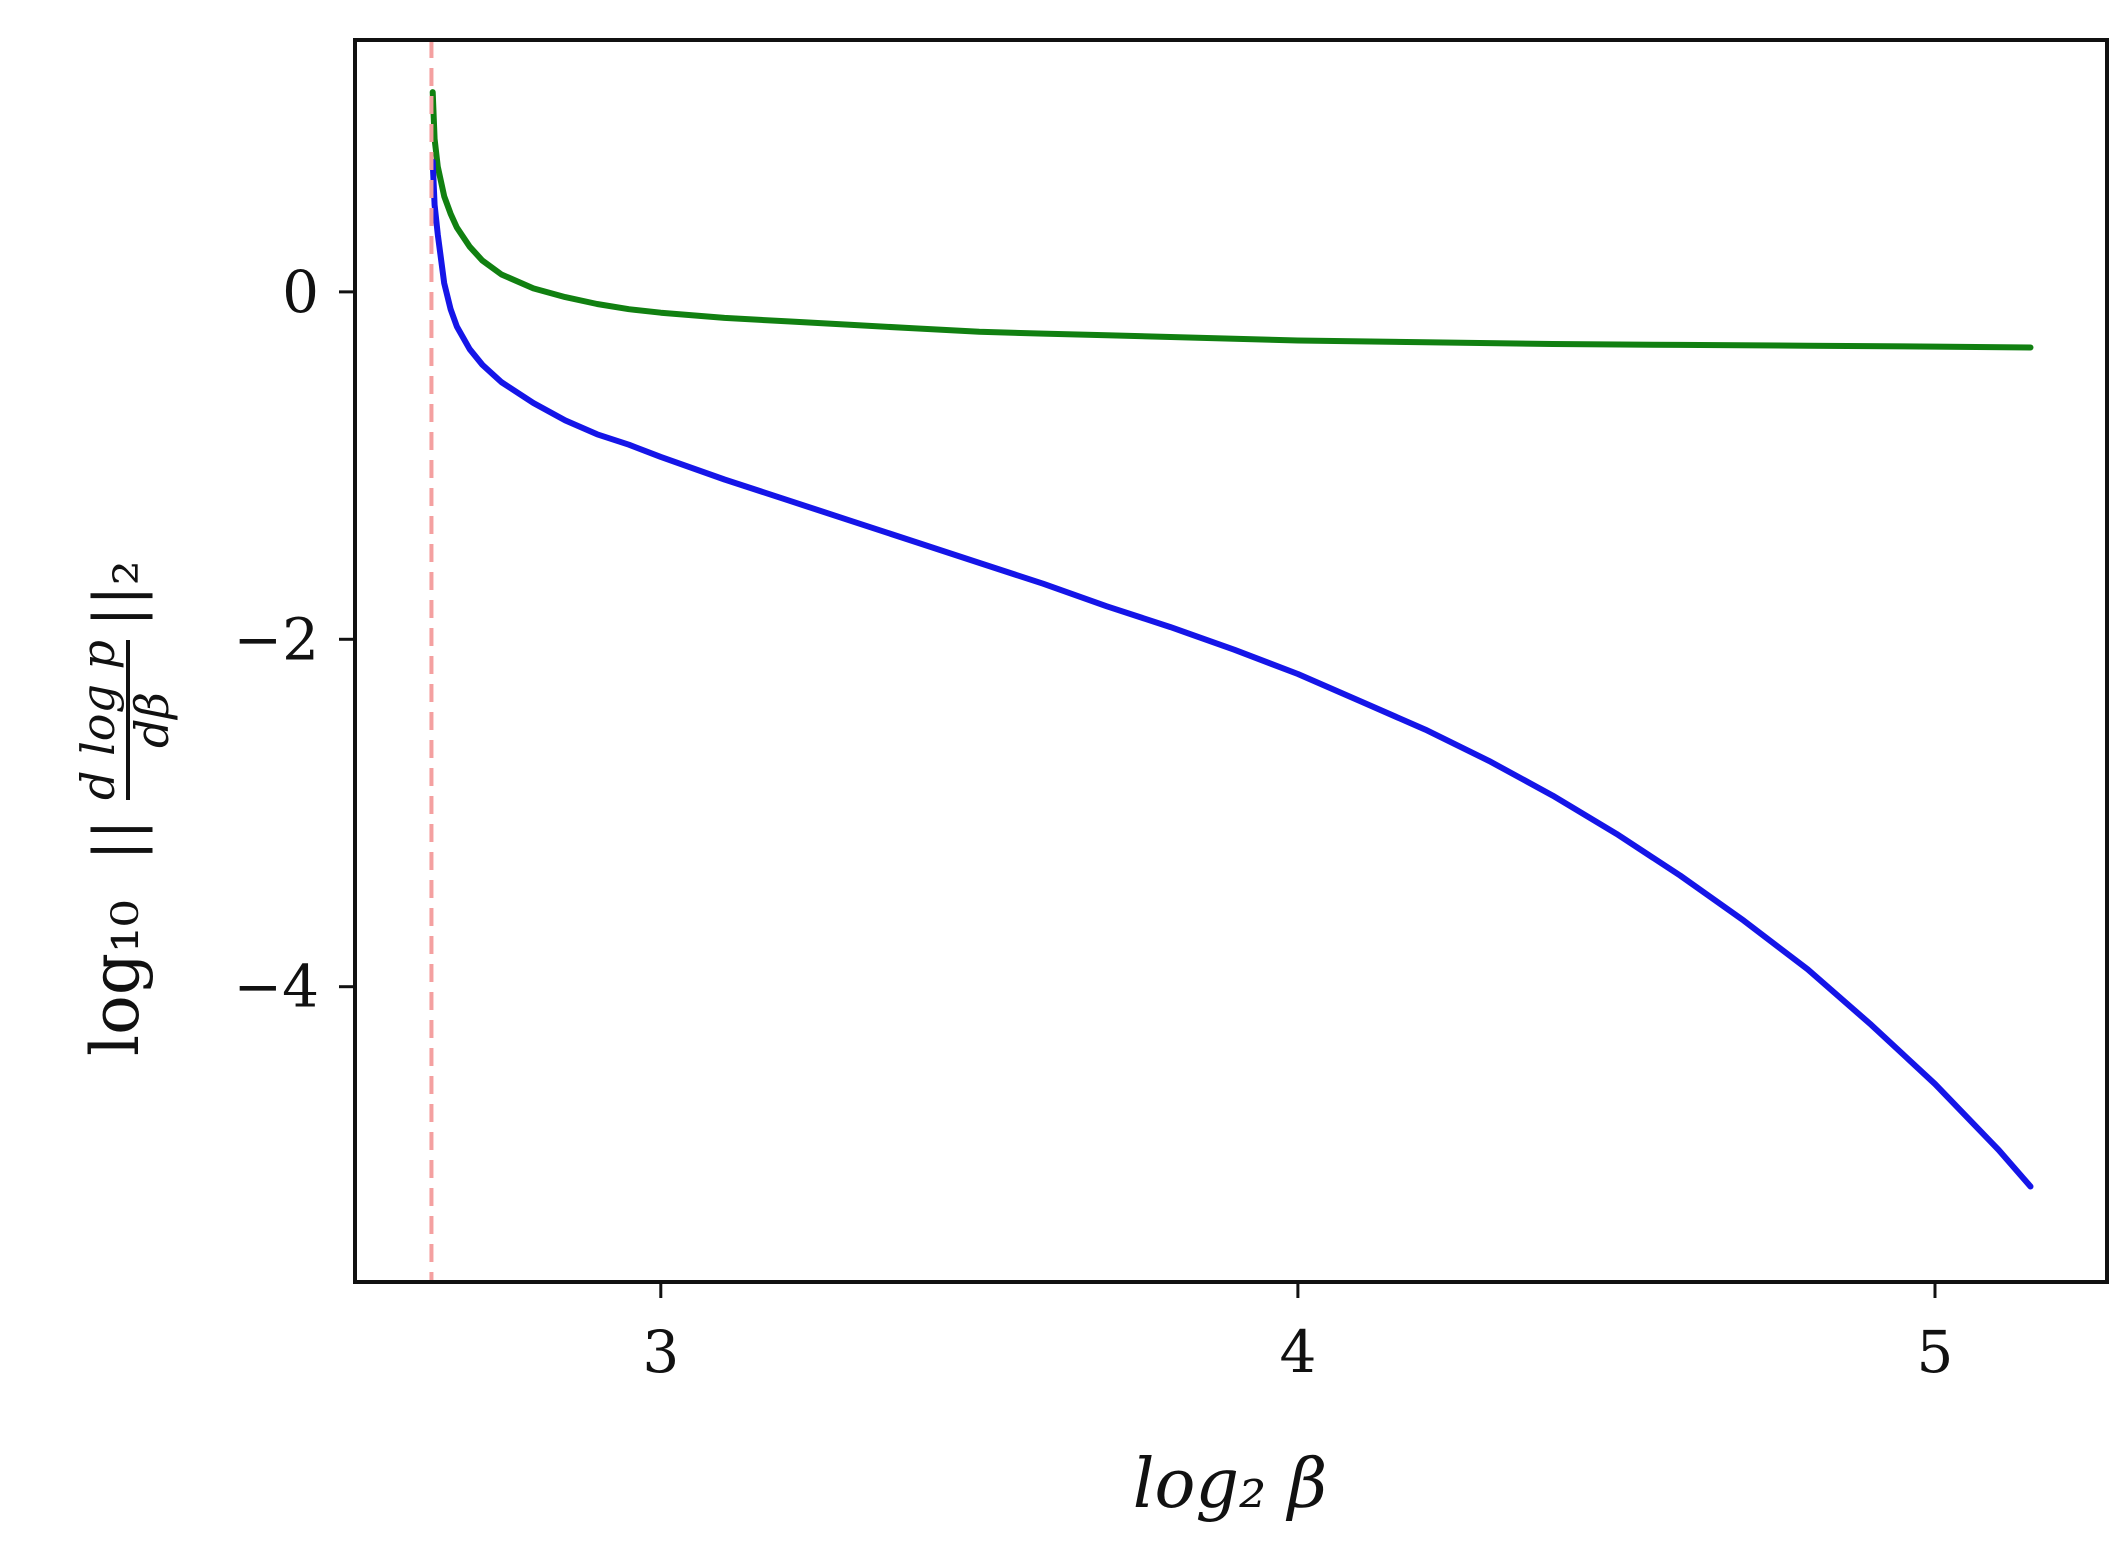 This screenshot has height=1547, width=2128. I want to click on x-tick-label: 4, so click(1297, 1352).